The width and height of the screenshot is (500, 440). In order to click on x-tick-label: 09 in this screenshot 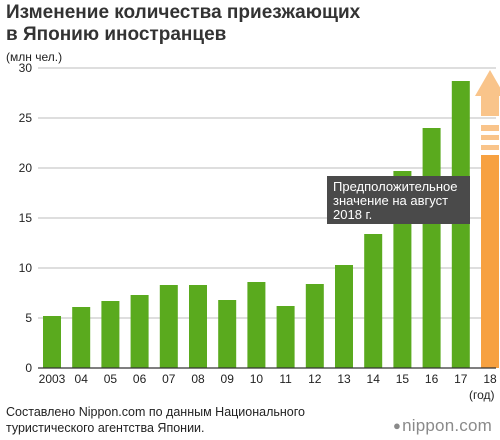, I will do `click(228, 379)`.